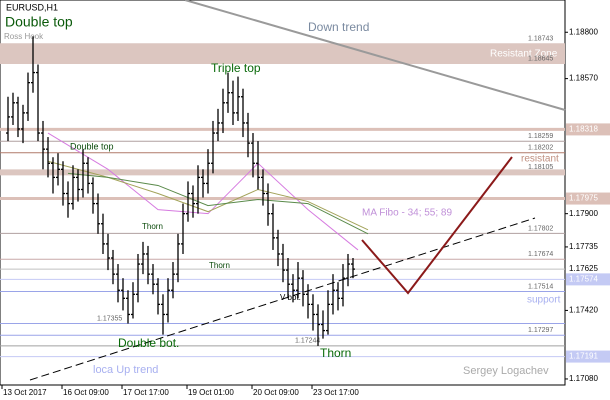 This screenshot has width=610, height=400. What do you see at coordinates (86, 392) in the screenshot?
I see `x-tick-label: 16 Oct 09:00` at bounding box center [86, 392].